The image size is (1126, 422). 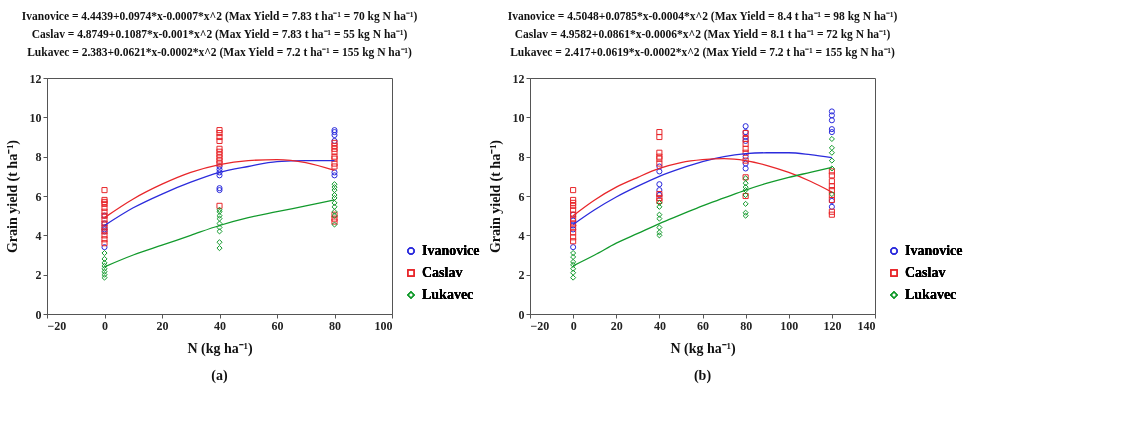 I want to click on chart-title: Ivanovice = 4.4439+0.0974*x-0.0007*x^2 (Max Yield = 7.83 t ha⁻¹ = 70 kg N ha⁻¹) Caslav = 4.8749+0.1087*x-0.001*x^2 (Max Yield = 7.83 t ha⁻¹ = 55 kg N ha⁻¹) Lukavec = 2.383+0.0621*x-0.0002*x^2 (Max Yield = 7.2 t ha⁻¹ = 155 kg N ha⁻¹), so click(x=219, y=34).